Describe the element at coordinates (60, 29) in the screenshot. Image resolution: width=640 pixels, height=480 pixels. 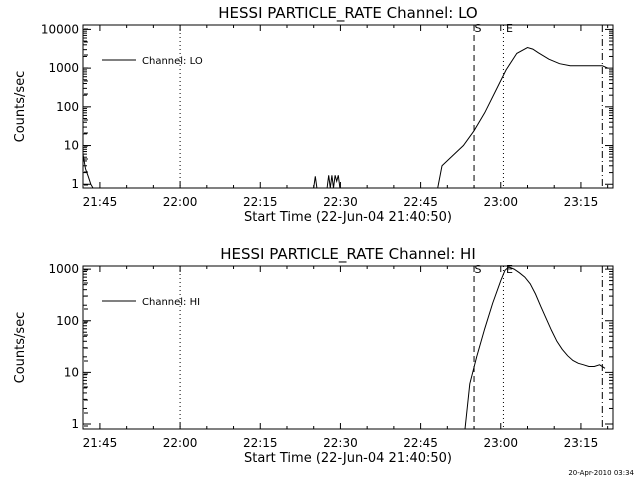
I see `y-tick-label: 10000` at that location.